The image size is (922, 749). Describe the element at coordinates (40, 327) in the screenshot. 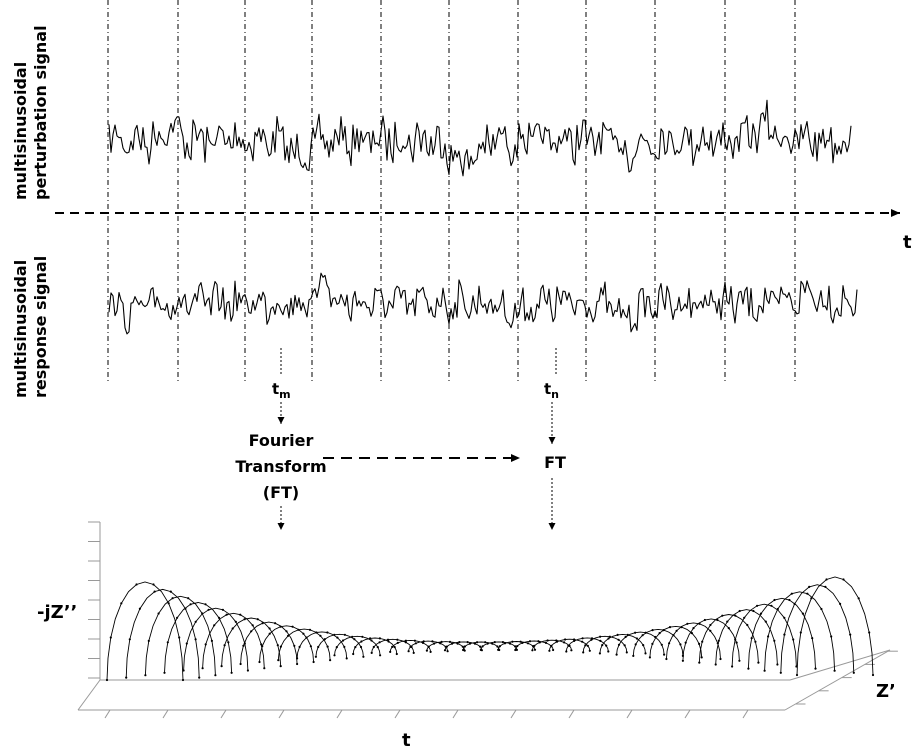

I see `response-label-line2: response signal` at that location.